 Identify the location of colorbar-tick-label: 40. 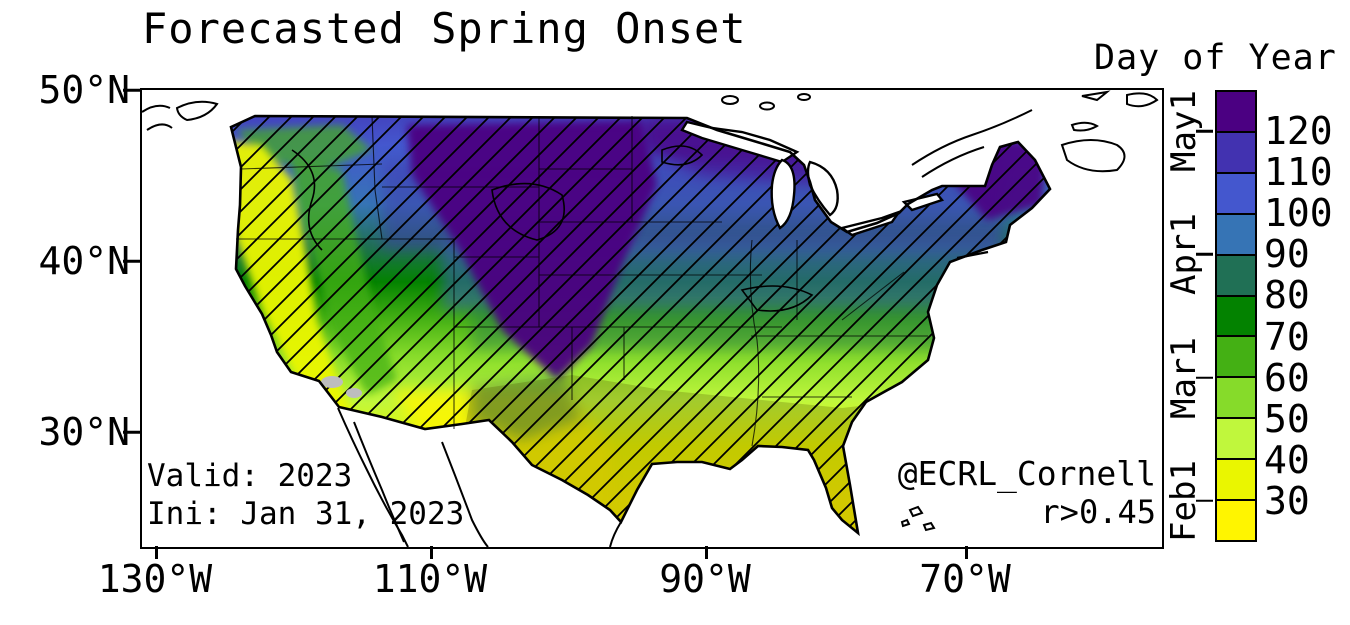
(1287, 459).